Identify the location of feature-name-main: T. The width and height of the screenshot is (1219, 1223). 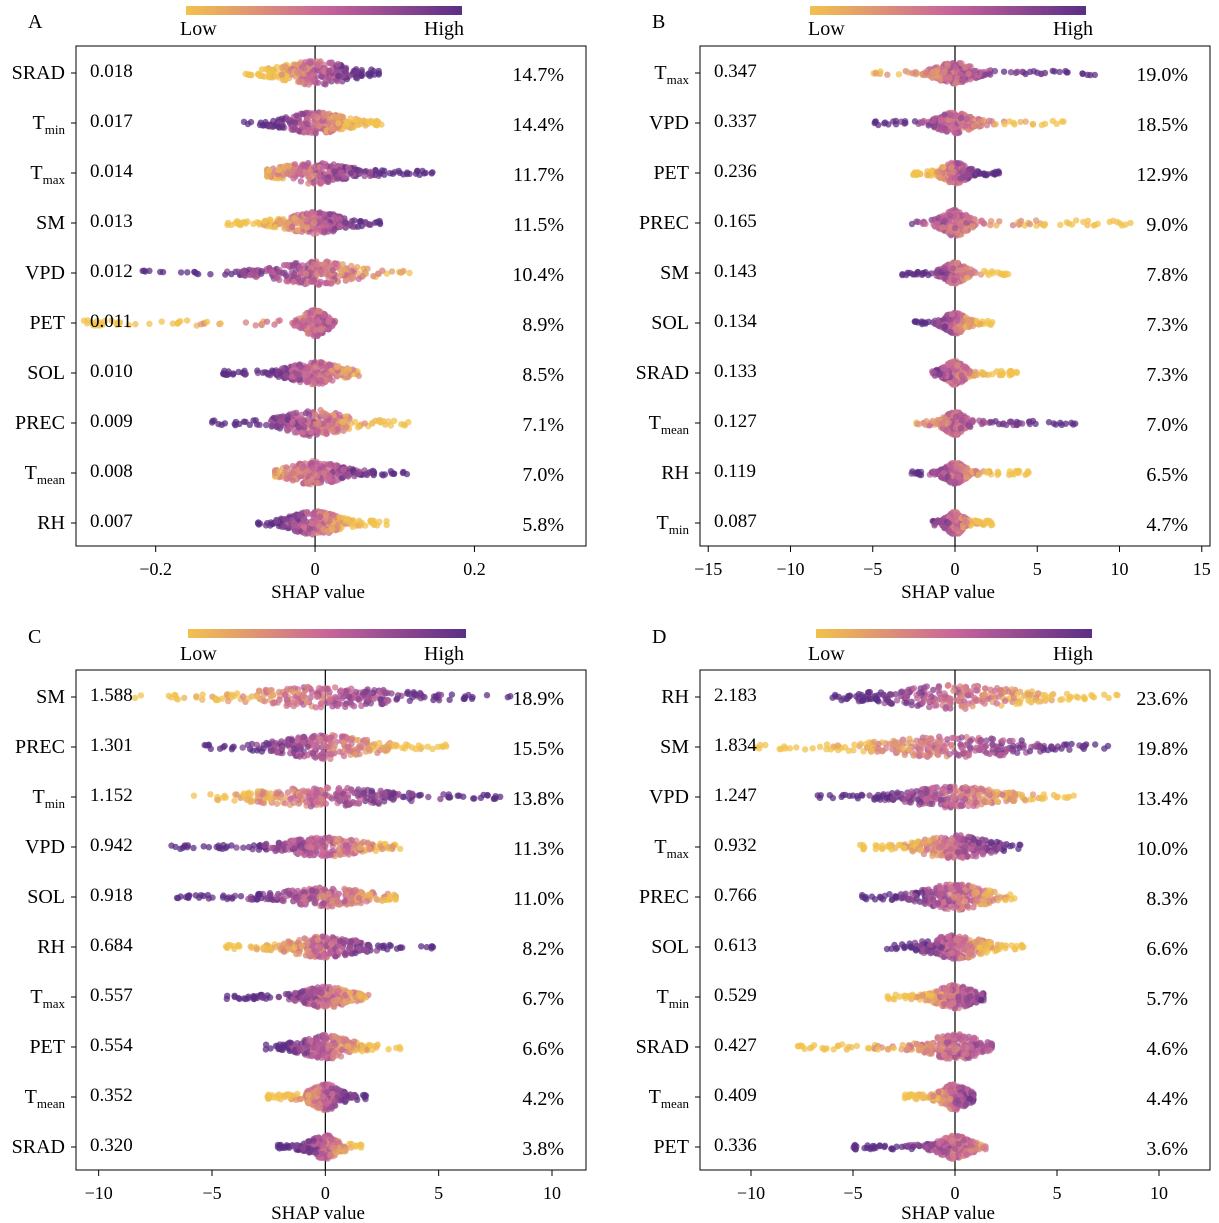
(39, 123).